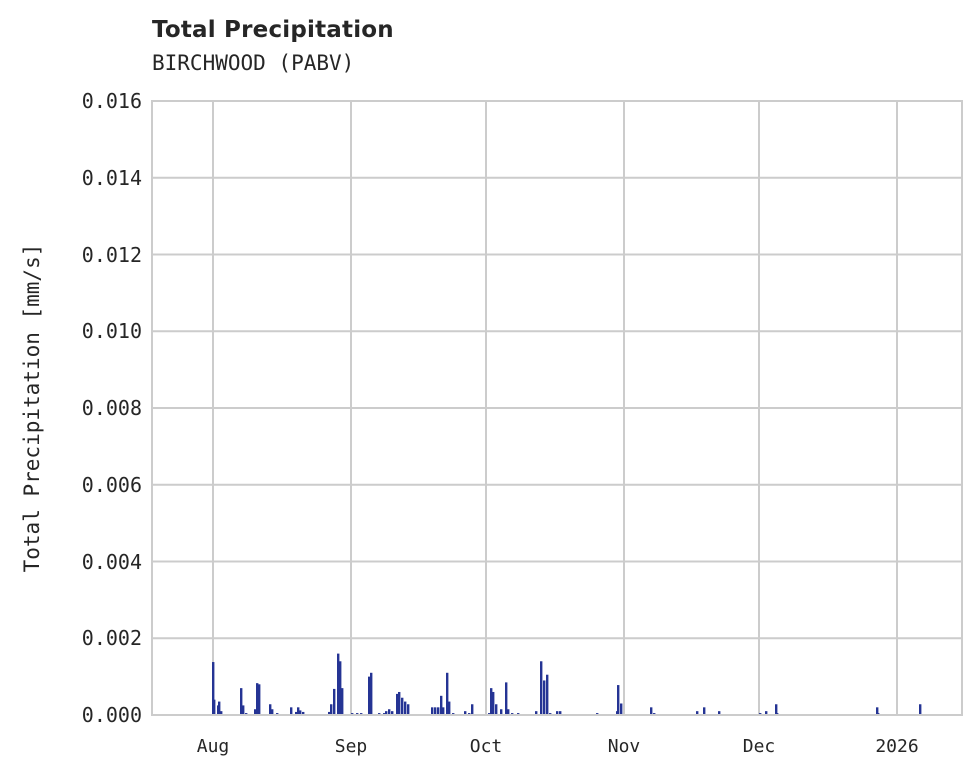  I want to click on y-tick: 0.004, so click(111, 562).